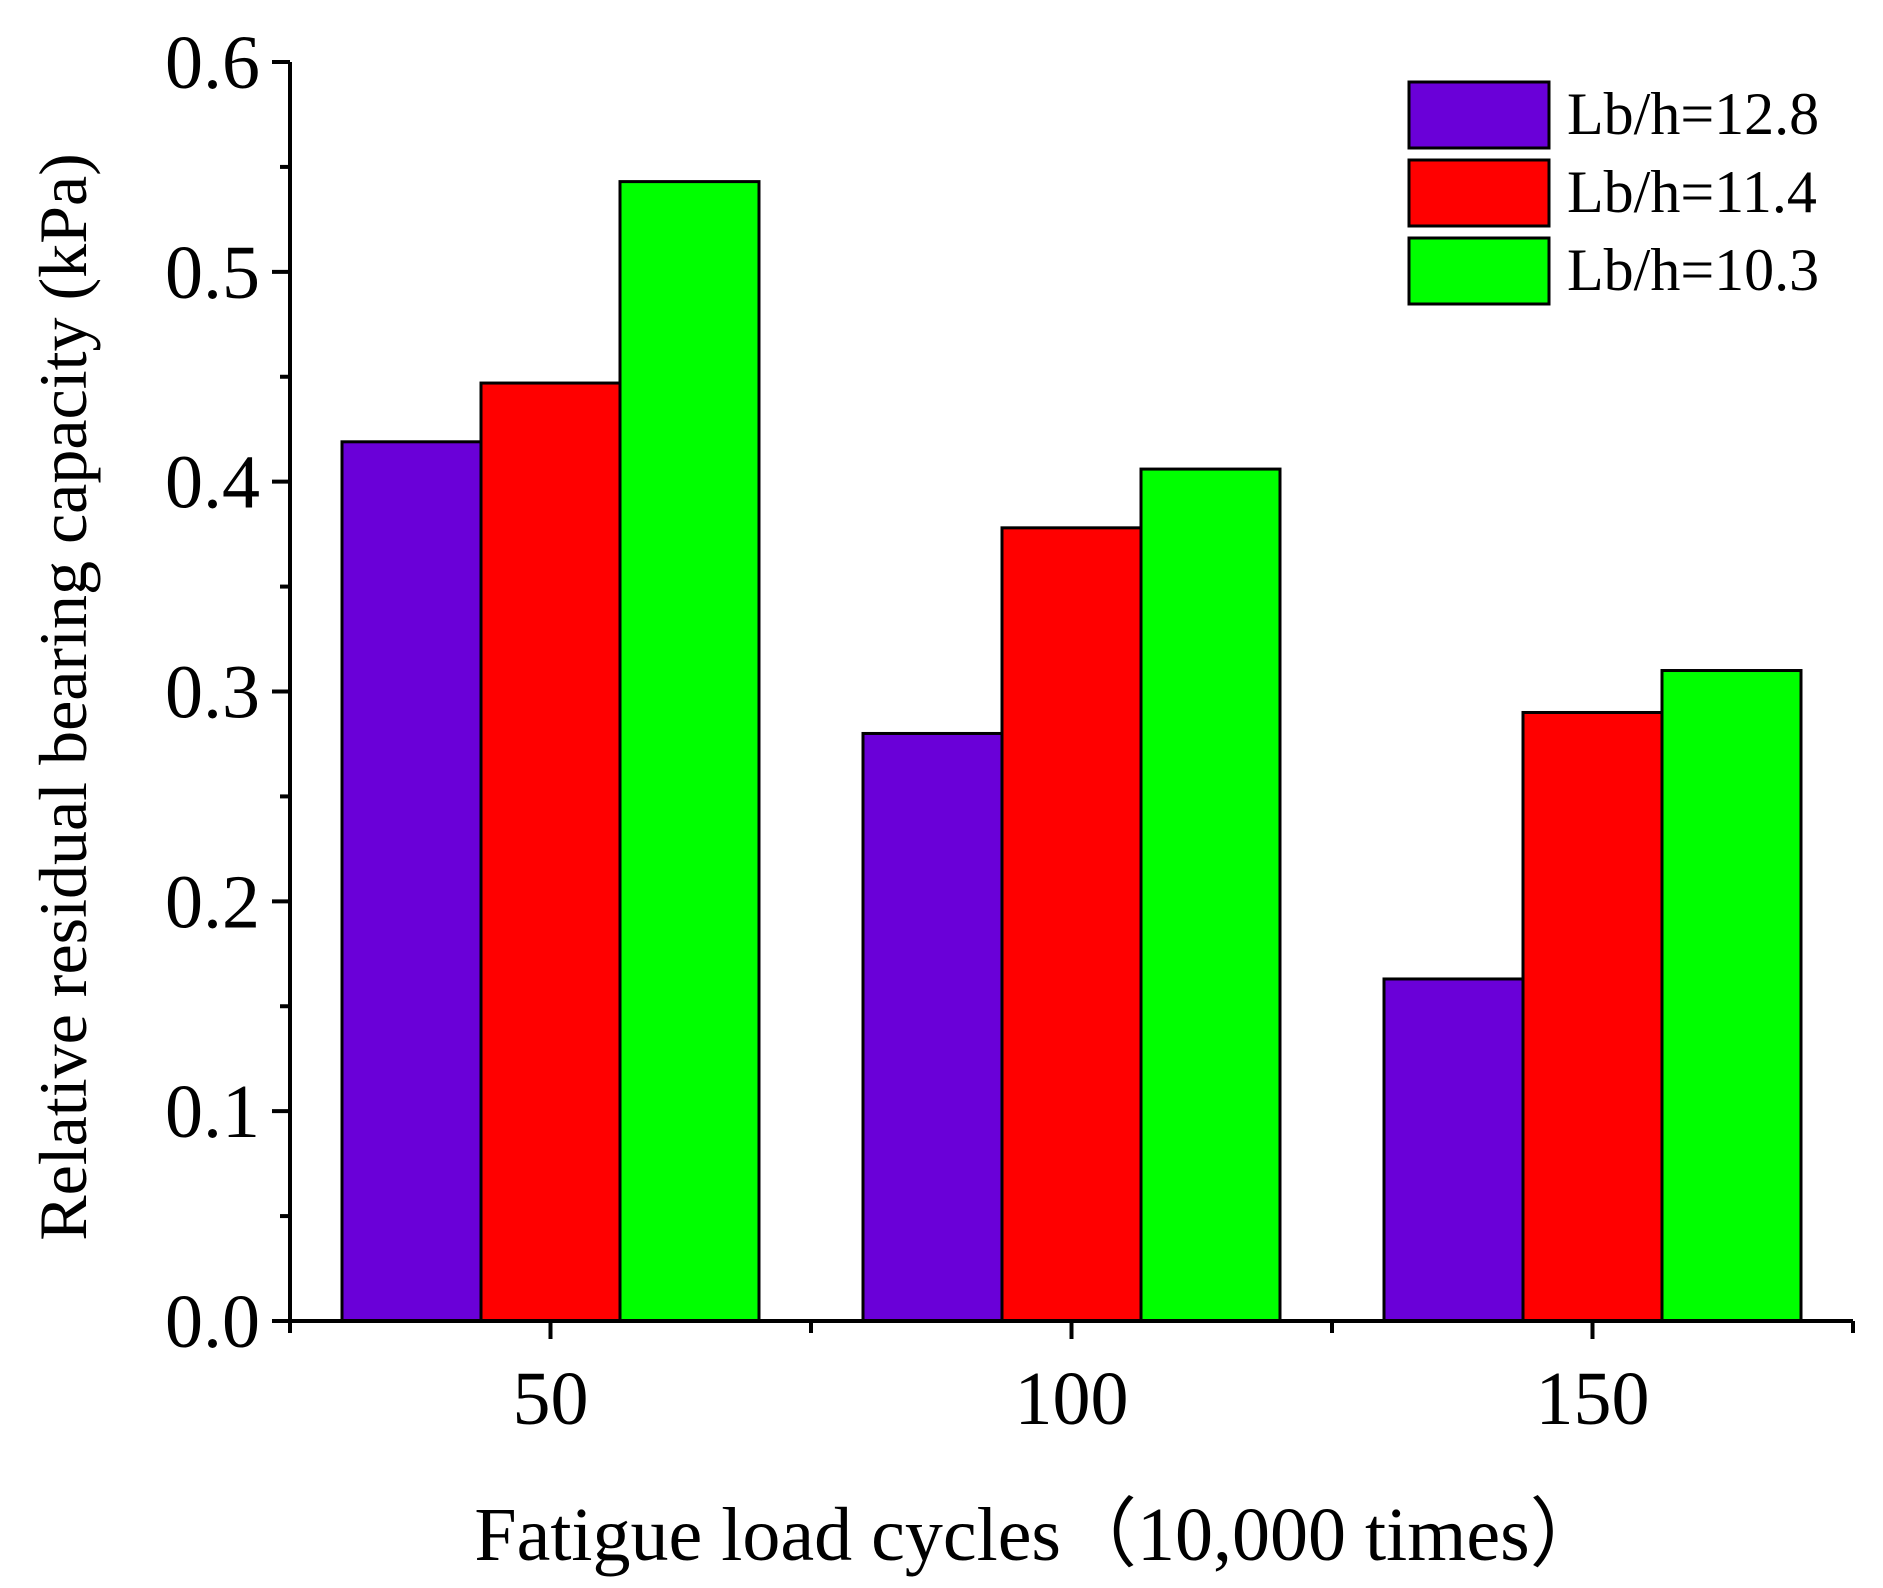  Describe the element at coordinates (1593, 1399) in the screenshot. I see `x-tick-label: 150` at that location.